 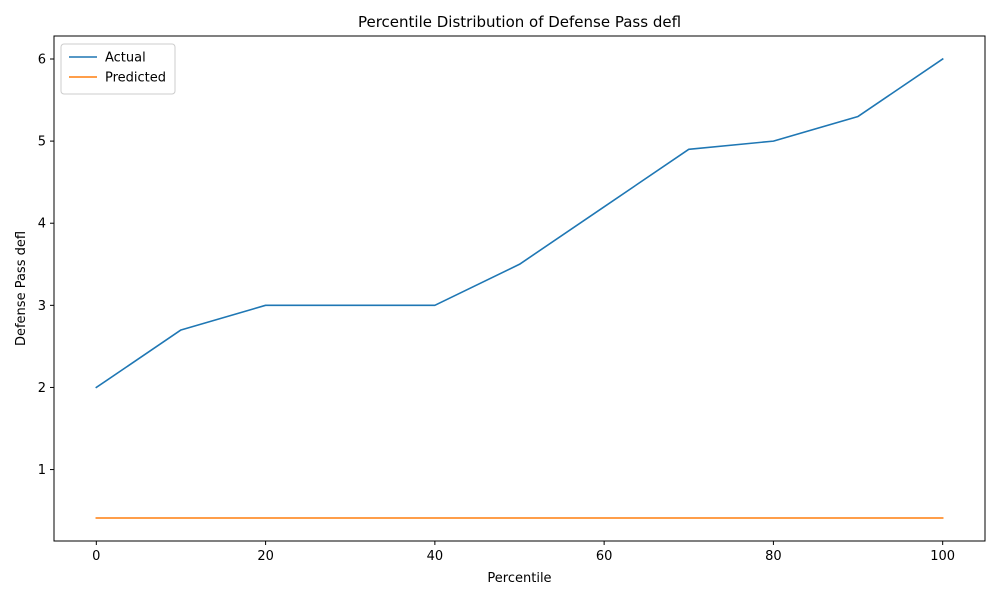 I want to click on y-tick-label: 4, so click(x=42, y=224).